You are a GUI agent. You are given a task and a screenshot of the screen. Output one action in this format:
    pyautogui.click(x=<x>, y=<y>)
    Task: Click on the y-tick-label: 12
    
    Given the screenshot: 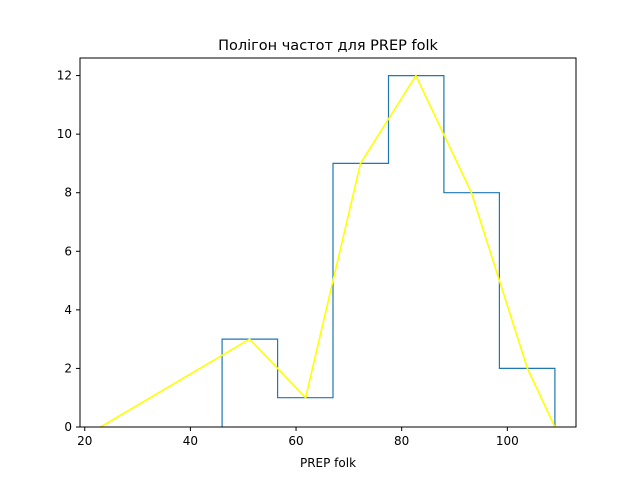 What is the action you would take?
    pyautogui.click(x=64, y=76)
    